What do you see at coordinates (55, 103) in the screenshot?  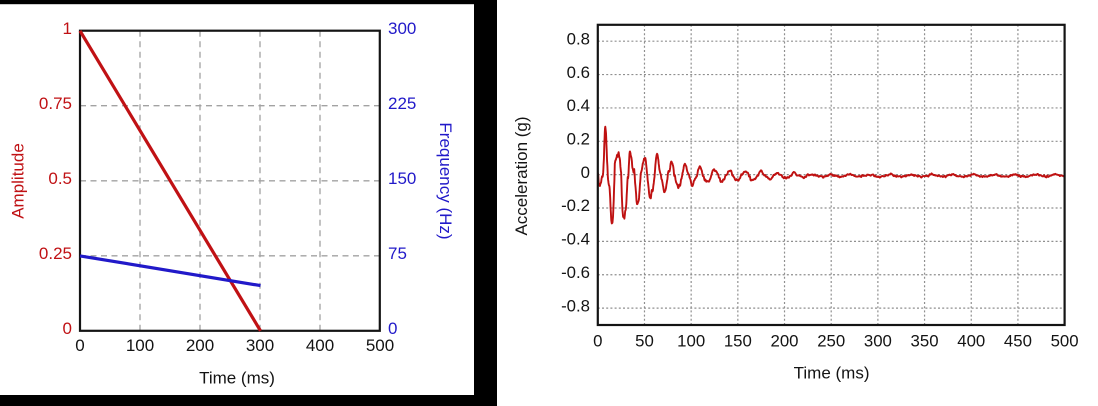 I see `svg-text: 0.75` at bounding box center [55, 103].